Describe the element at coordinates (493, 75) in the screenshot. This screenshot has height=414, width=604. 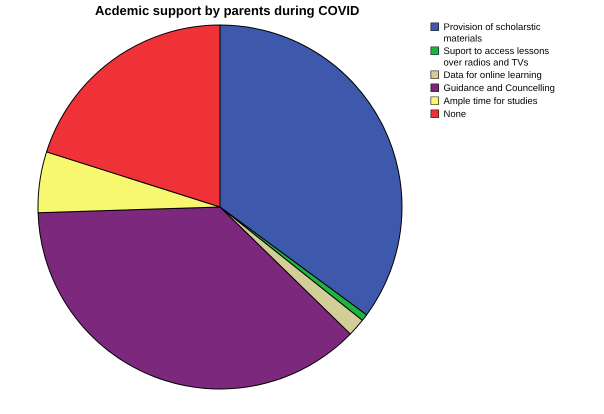
I see `legend-label: Data for online learning` at that location.